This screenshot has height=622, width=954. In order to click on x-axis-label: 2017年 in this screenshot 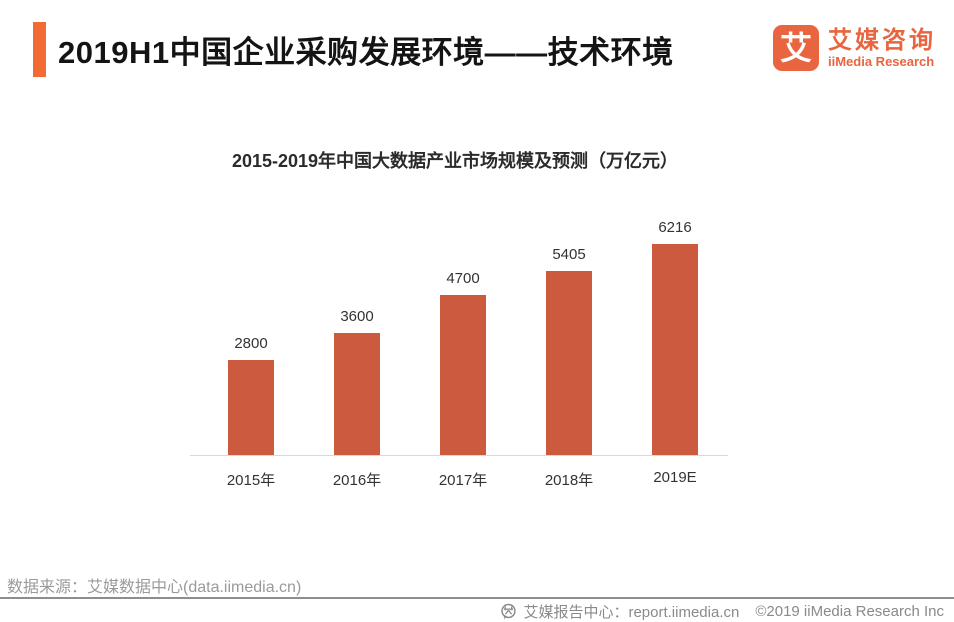, I will do `click(463, 480)`.